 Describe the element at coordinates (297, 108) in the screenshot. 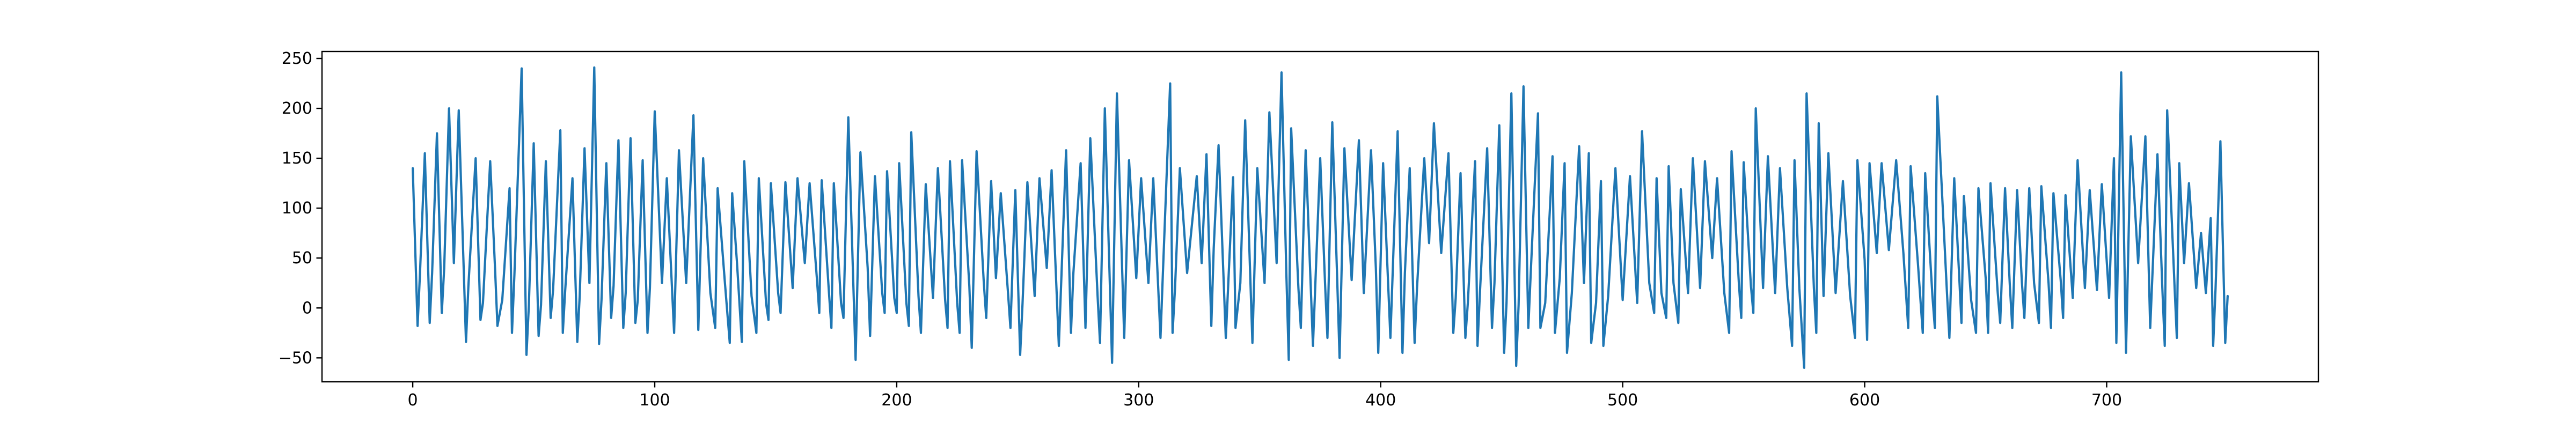

I see `y-tick-label: 200` at that location.